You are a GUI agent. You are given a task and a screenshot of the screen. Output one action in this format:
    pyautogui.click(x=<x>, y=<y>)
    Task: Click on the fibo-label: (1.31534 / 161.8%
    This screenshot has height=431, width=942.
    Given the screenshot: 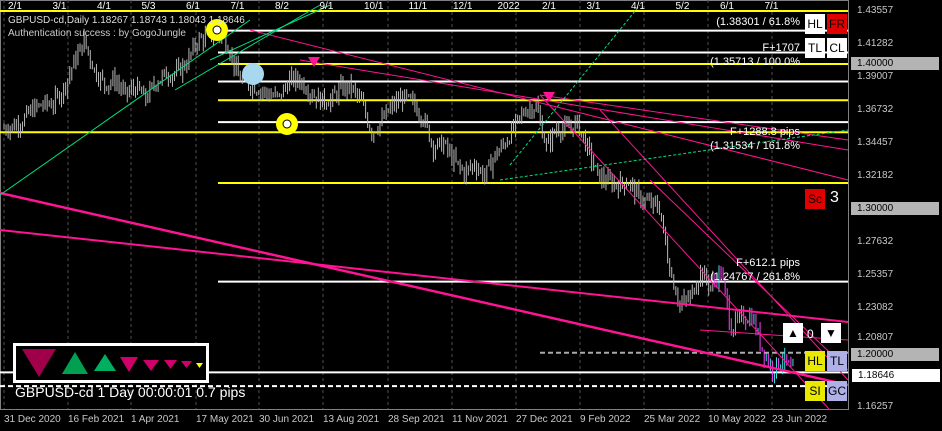 What is the action you would take?
    pyautogui.click(x=755, y=146)
    